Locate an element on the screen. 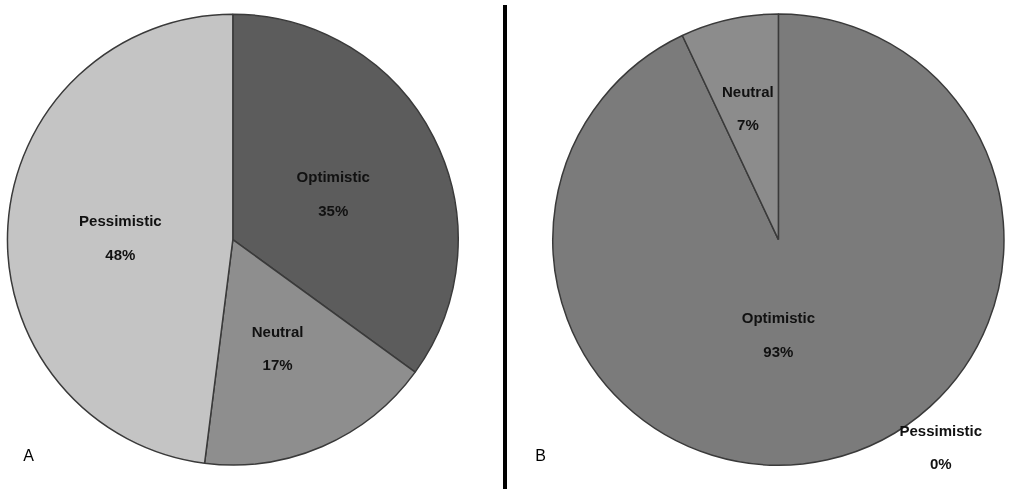 This screenshot has width=1029, height=489. text: B is located at coordinates (540, 455).